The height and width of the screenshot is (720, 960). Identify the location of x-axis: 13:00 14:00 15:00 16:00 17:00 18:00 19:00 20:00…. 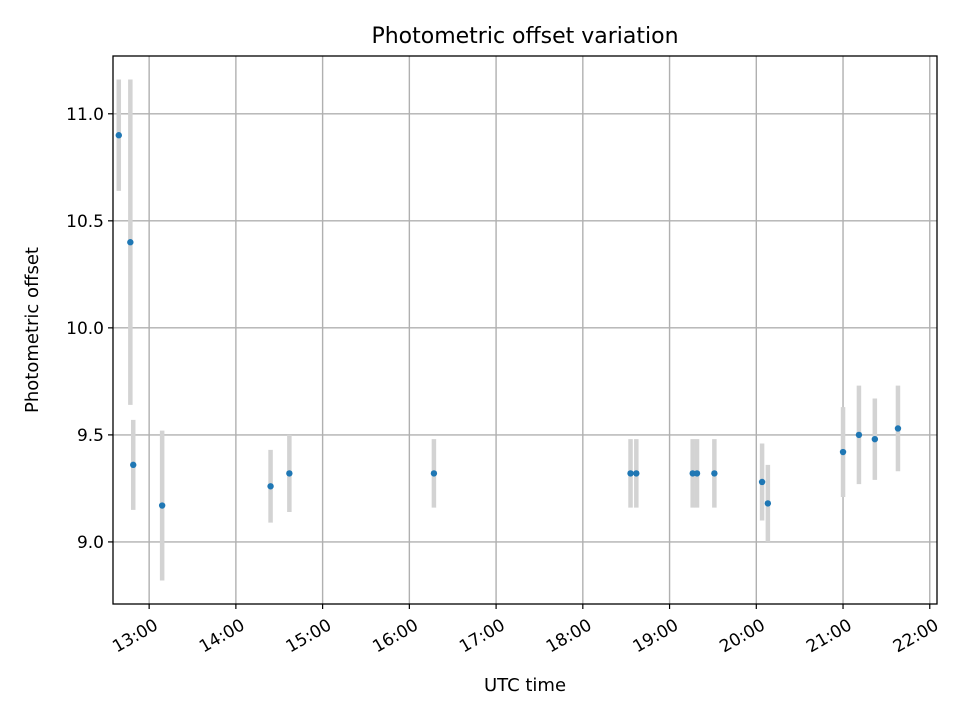
(525, 630).